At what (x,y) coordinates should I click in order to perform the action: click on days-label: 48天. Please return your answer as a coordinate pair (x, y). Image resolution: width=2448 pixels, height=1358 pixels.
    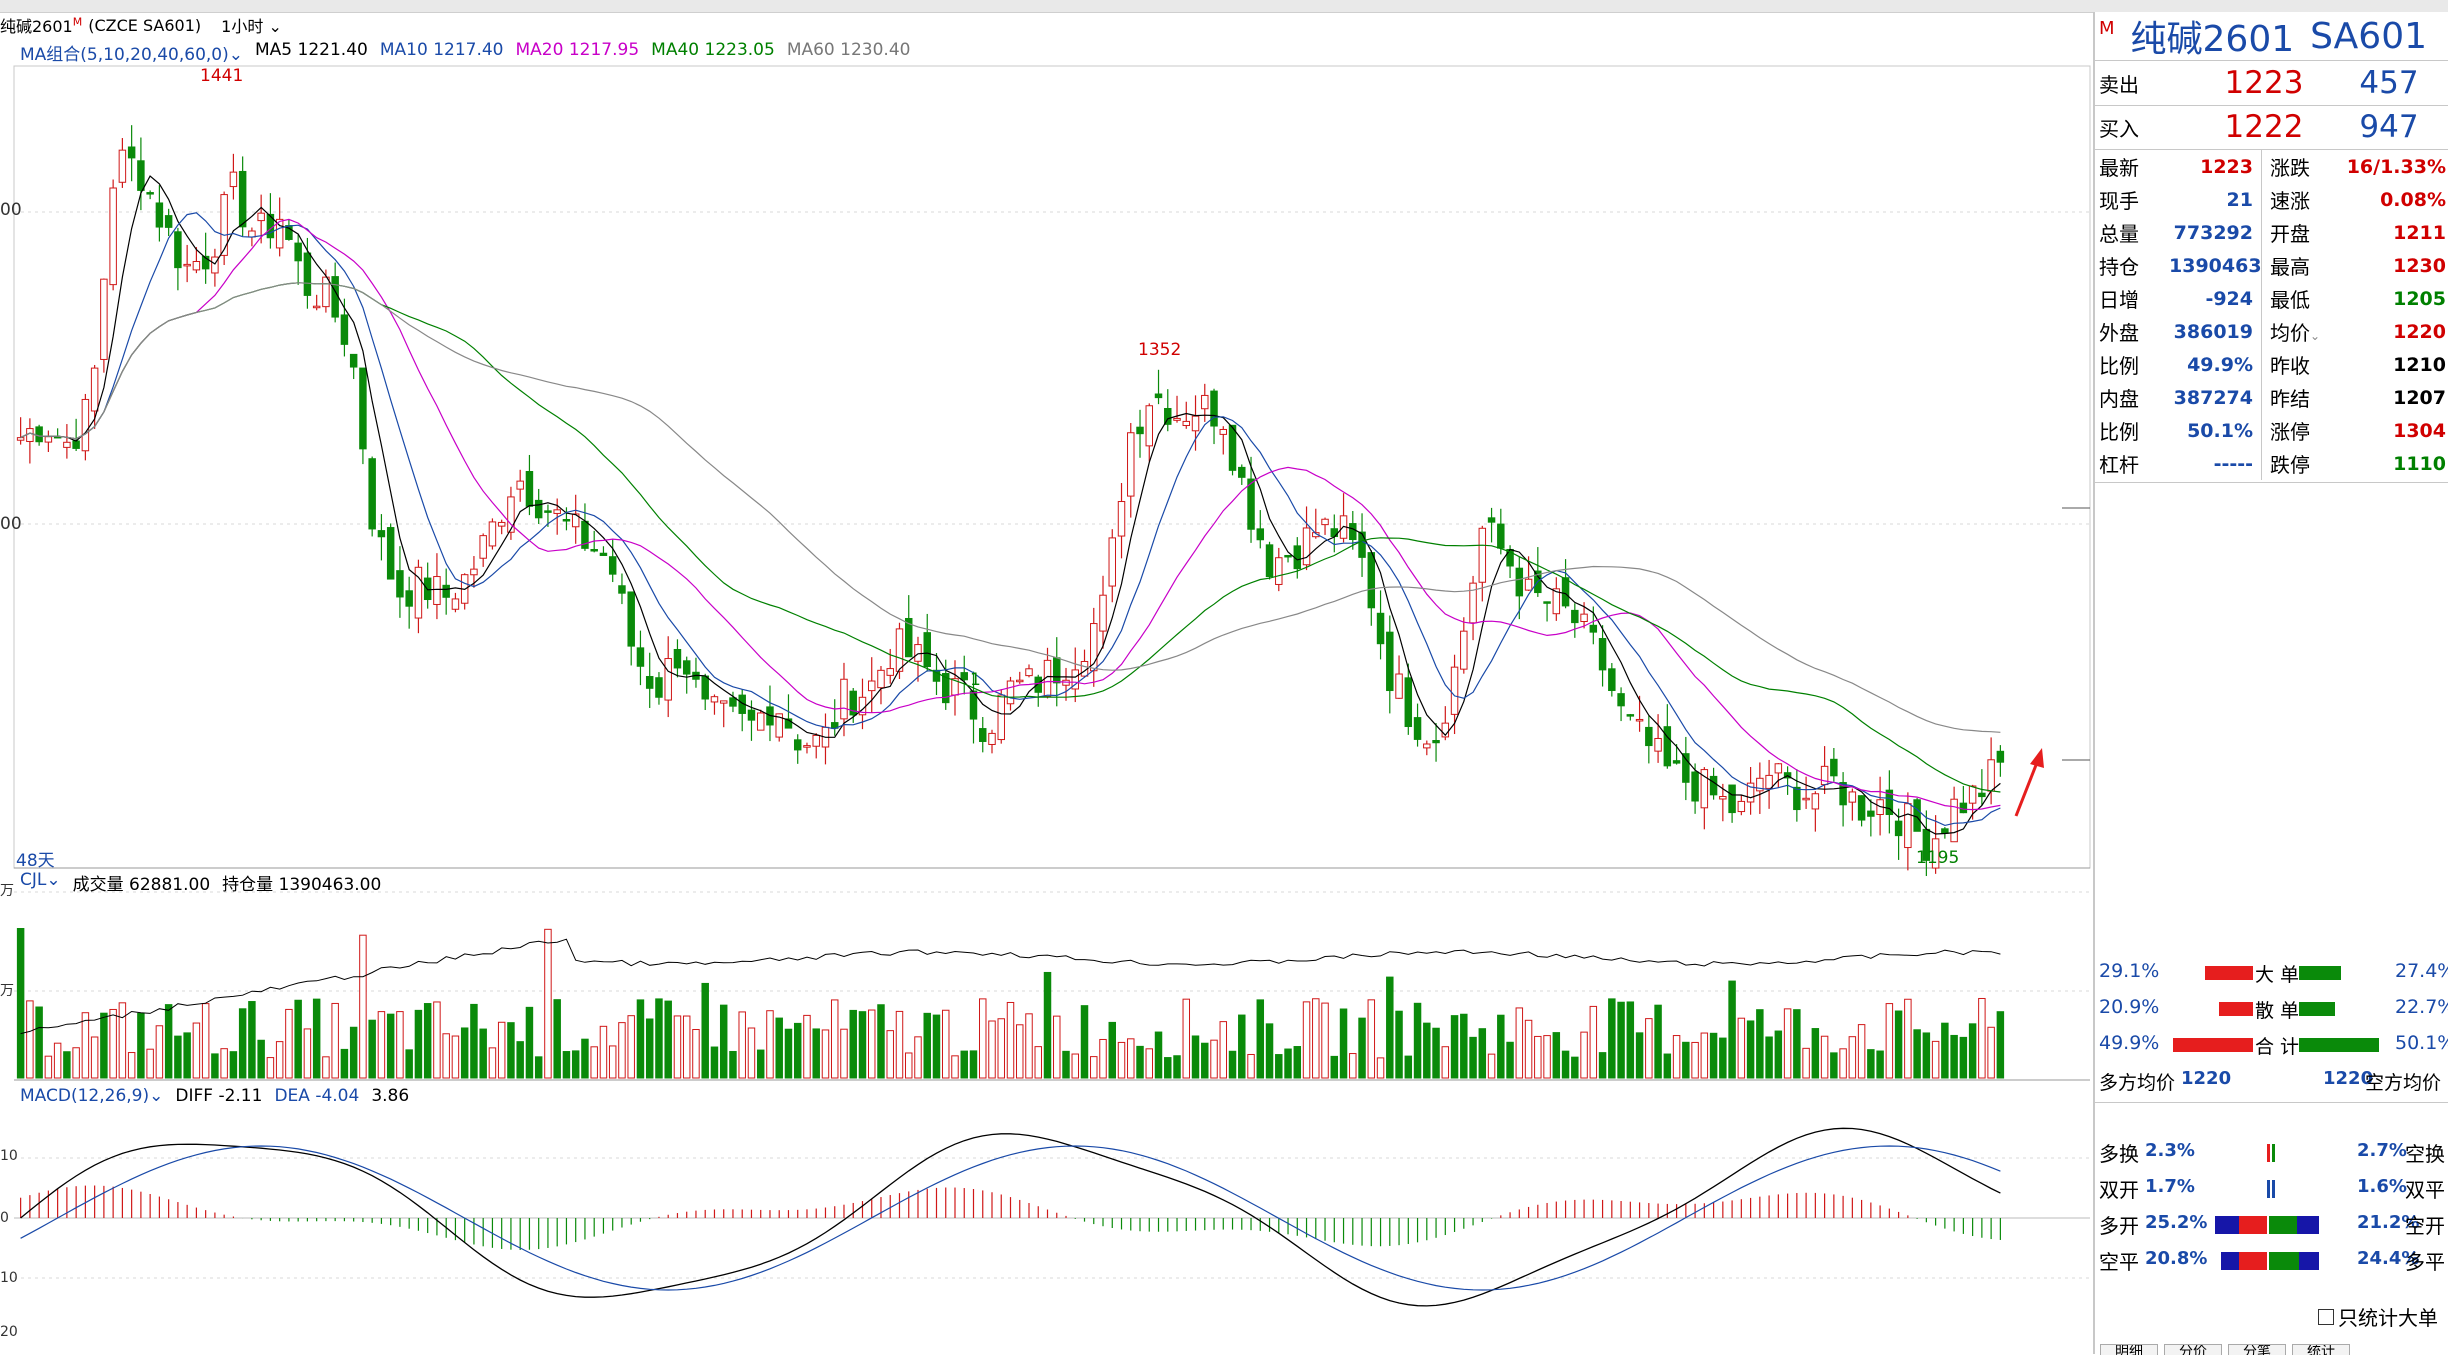
    Looking at the image, I should click on (35, 861).